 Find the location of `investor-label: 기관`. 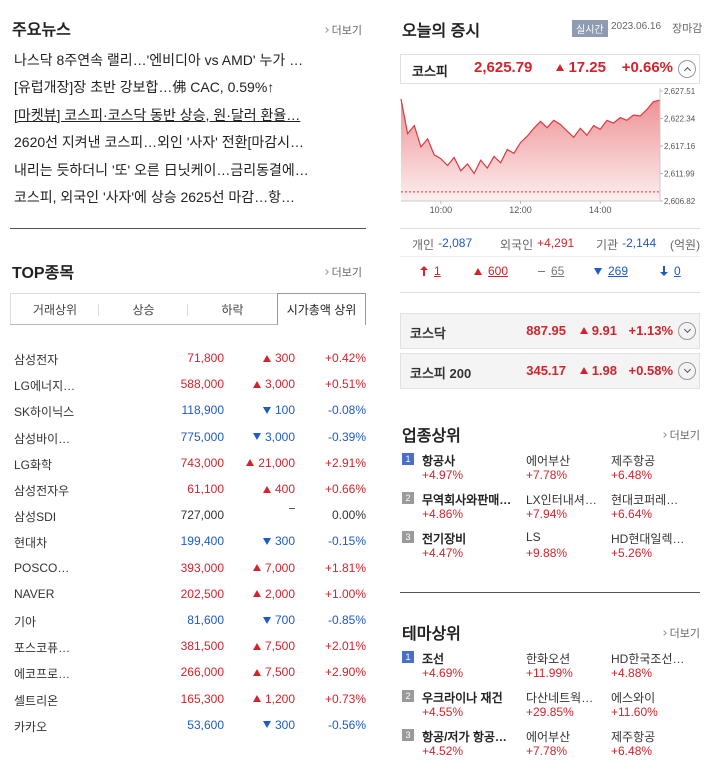

investor-label: 기관 is located at coordinates (607, 245).